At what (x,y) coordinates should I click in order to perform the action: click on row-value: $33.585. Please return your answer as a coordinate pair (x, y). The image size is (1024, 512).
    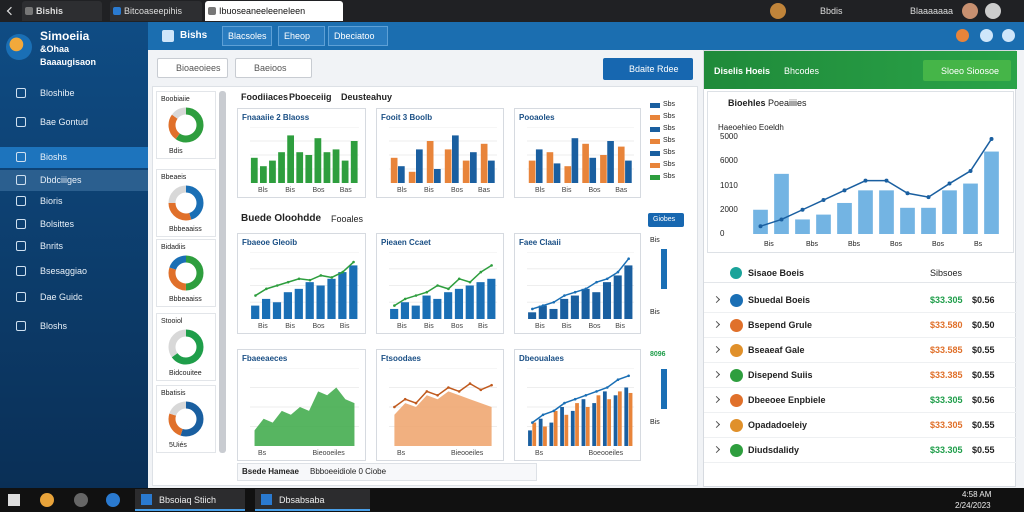
    Looking at the image, I should click on (946, 350).